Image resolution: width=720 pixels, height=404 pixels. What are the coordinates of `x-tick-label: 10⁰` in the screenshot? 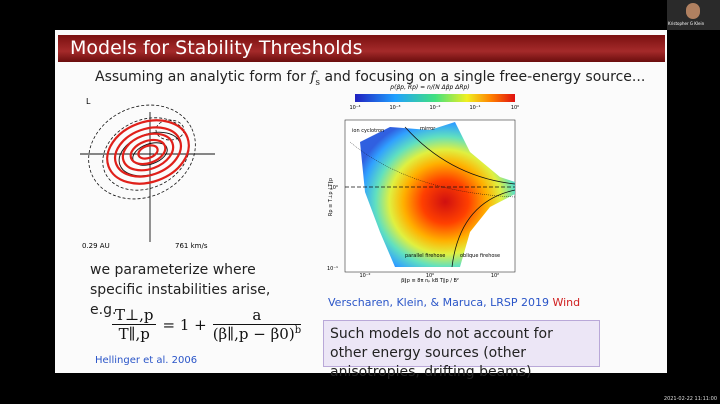 It's located at (430, 276).